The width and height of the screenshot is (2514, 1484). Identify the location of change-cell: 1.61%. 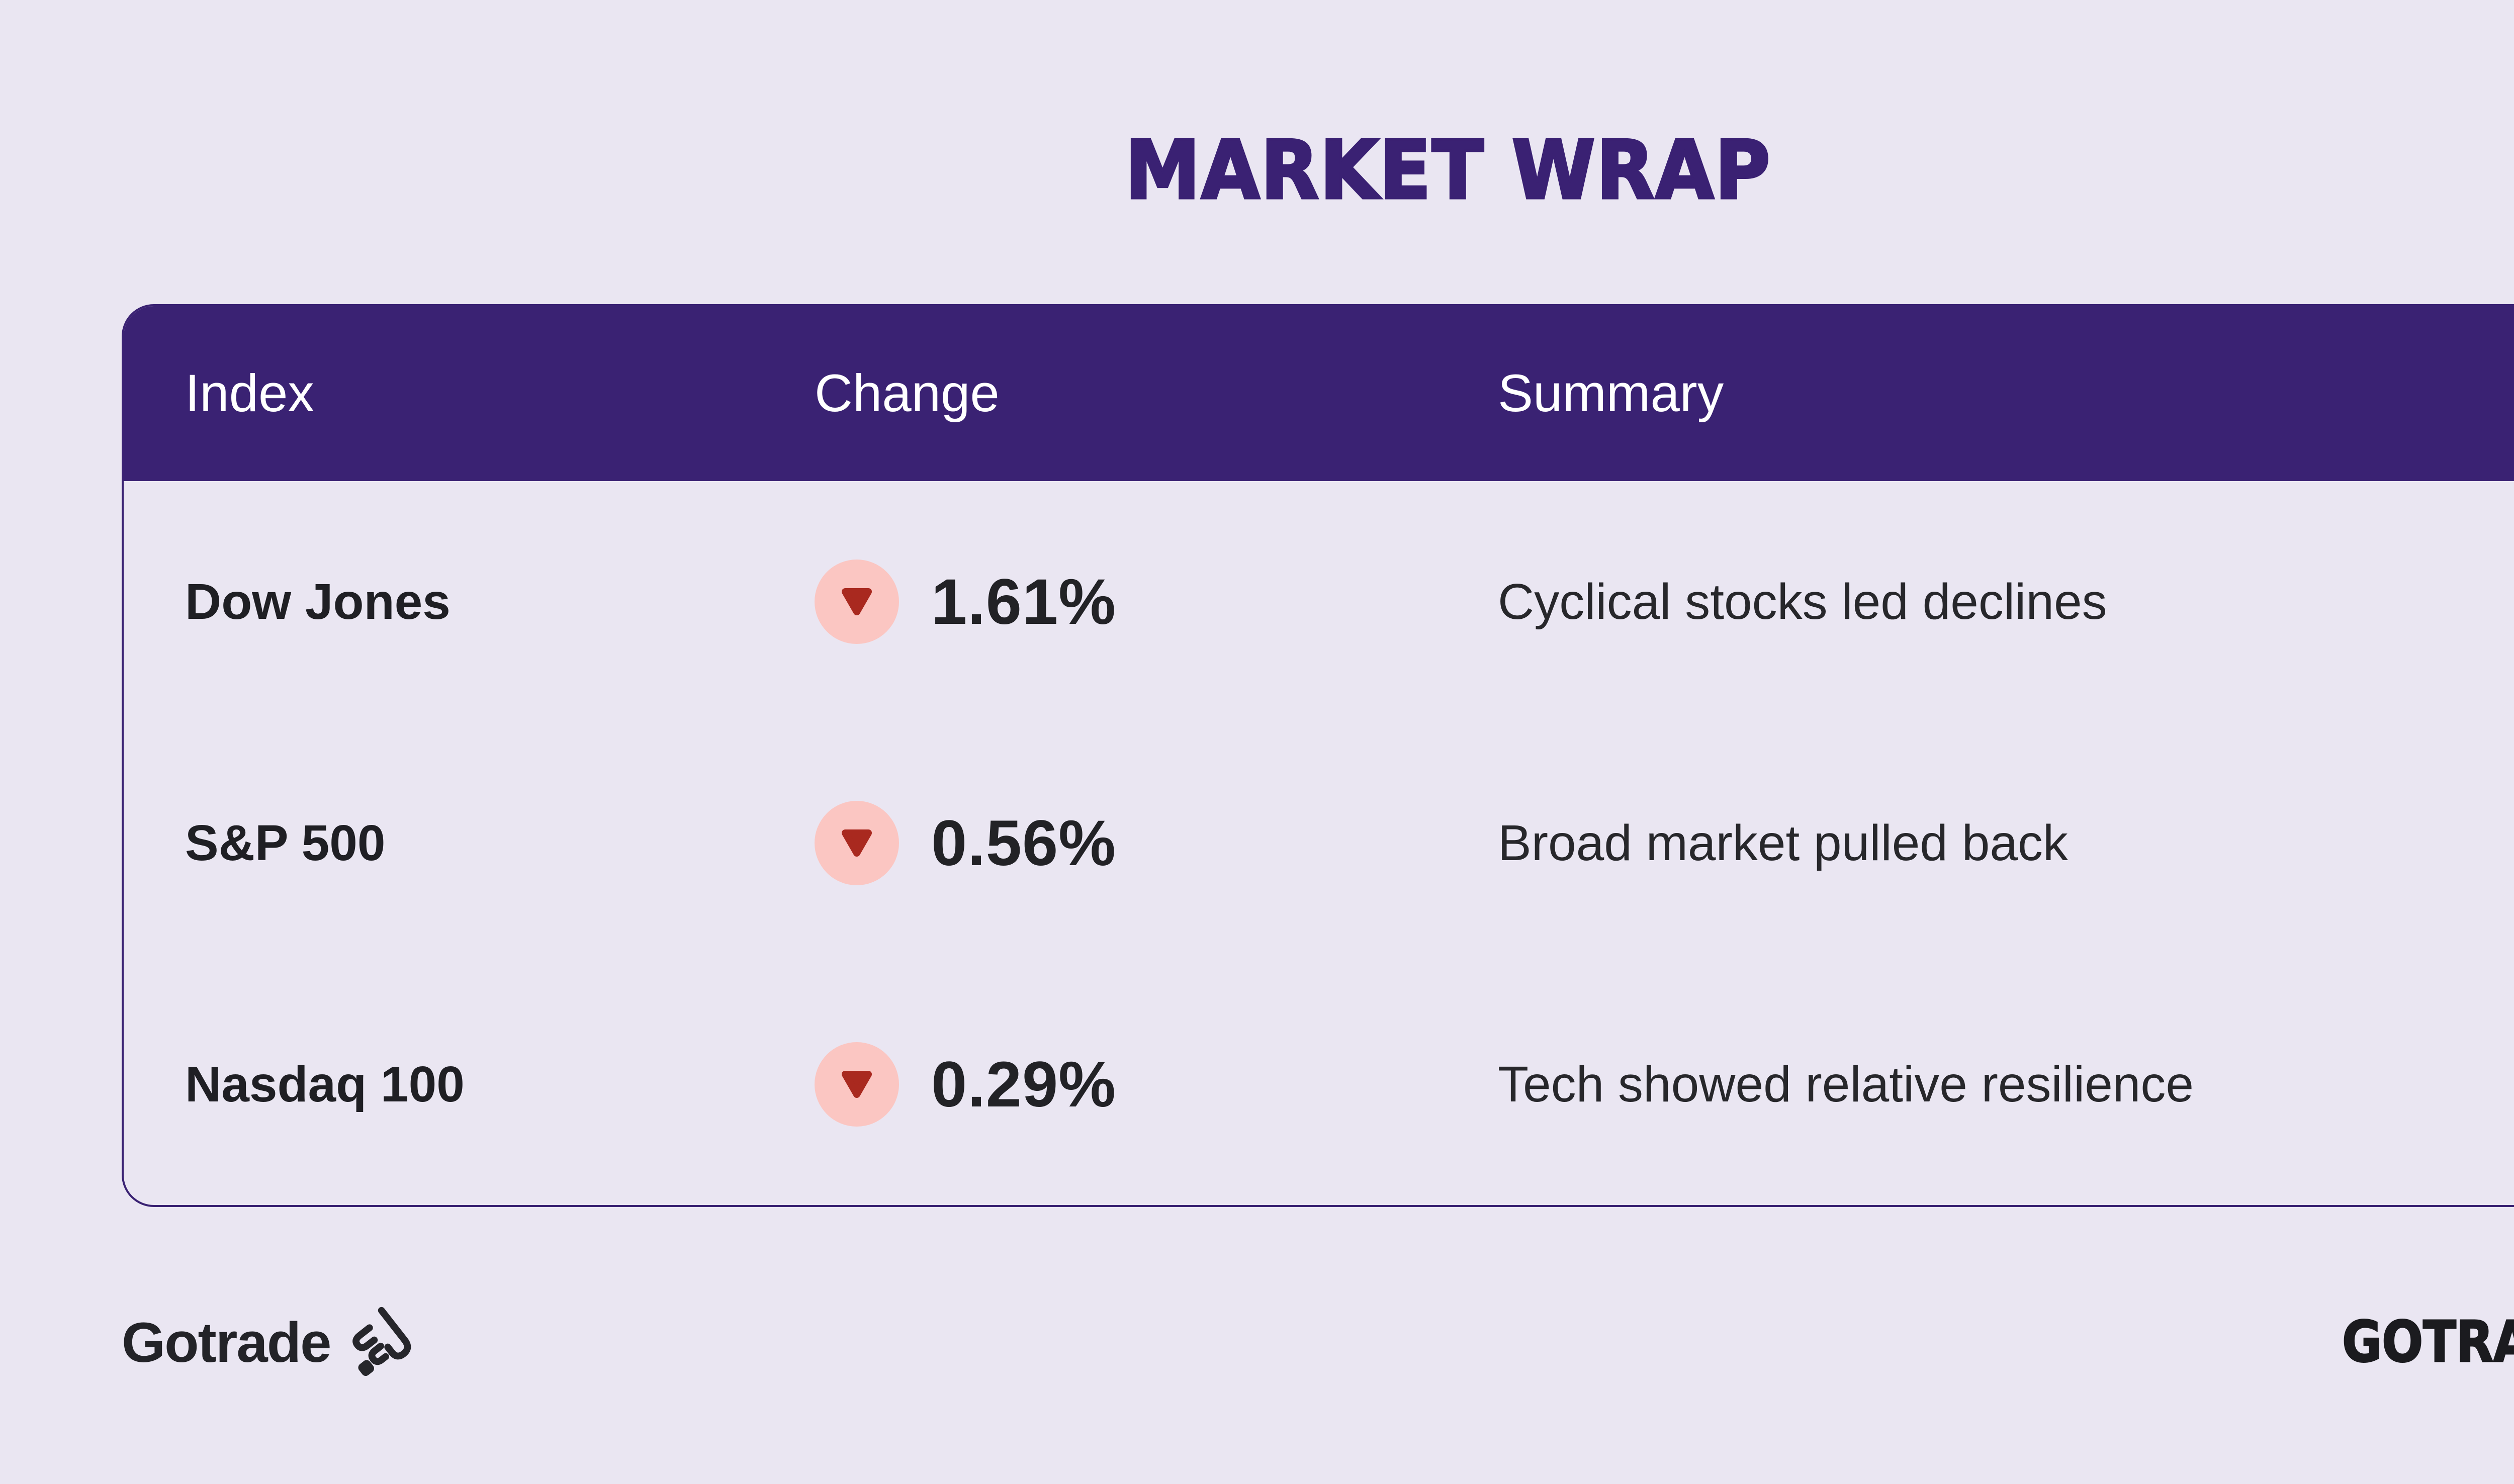
(1156, 602).